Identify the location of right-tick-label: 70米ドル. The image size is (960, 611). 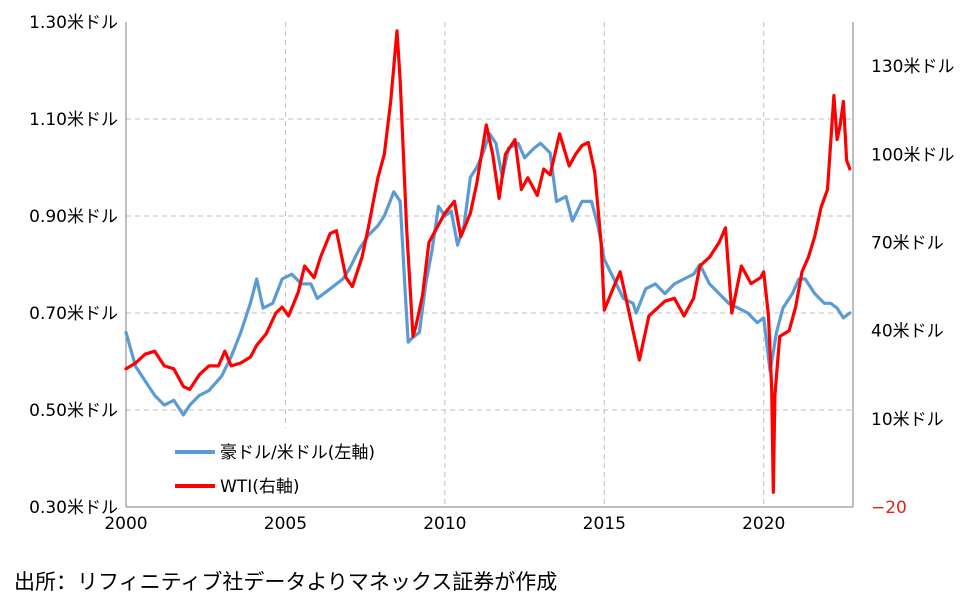
(907, 243).